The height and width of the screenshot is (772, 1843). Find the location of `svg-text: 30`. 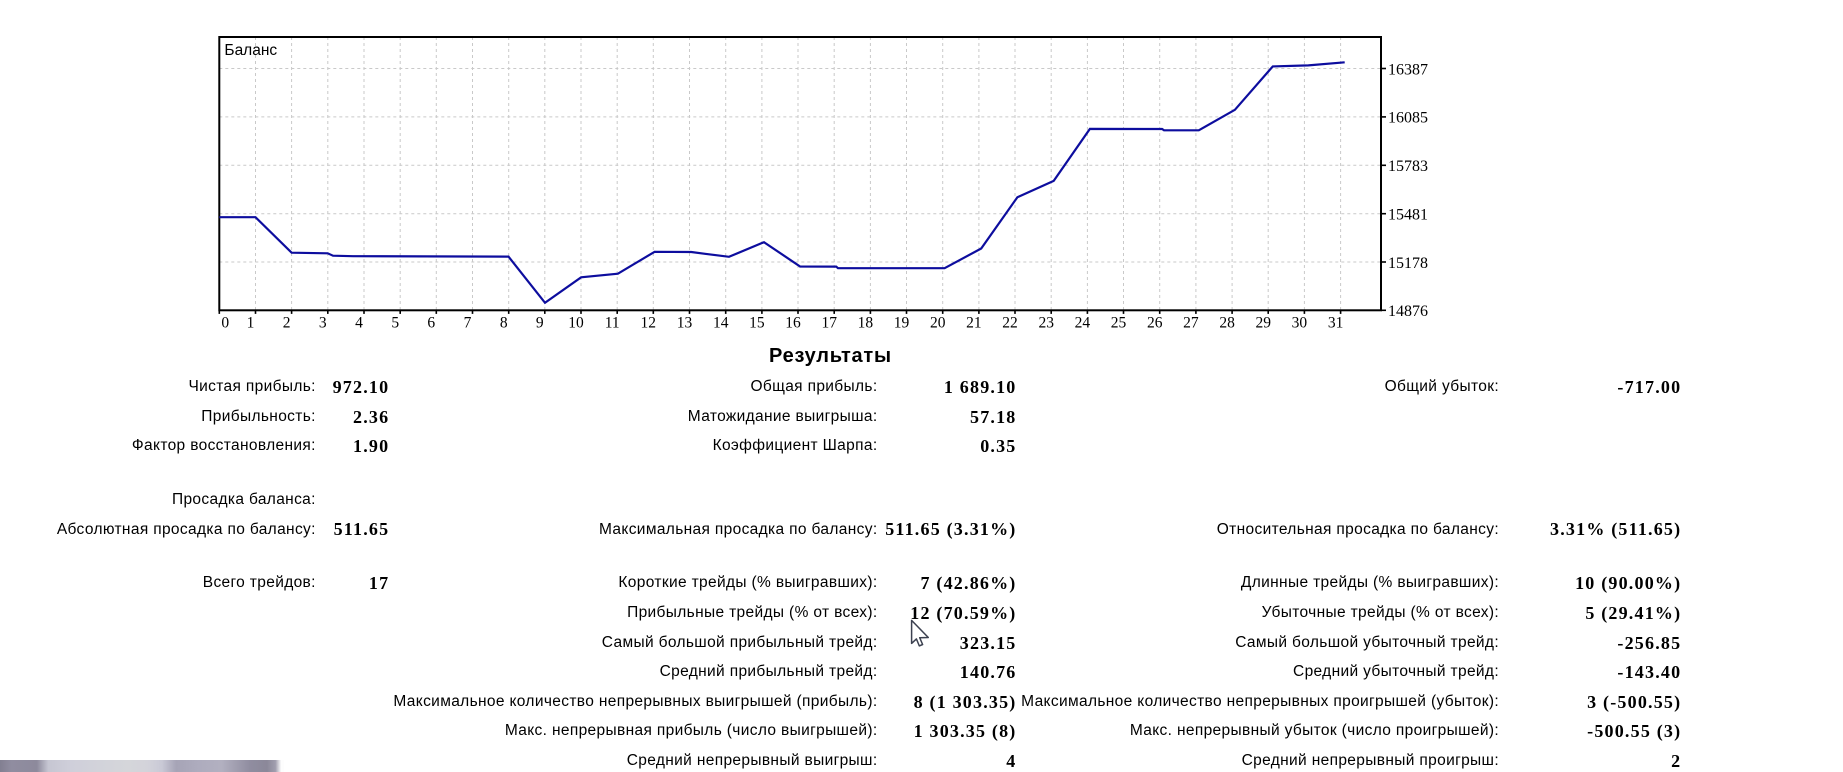

svg-text: 30 is located at coordinates (1300, 323).